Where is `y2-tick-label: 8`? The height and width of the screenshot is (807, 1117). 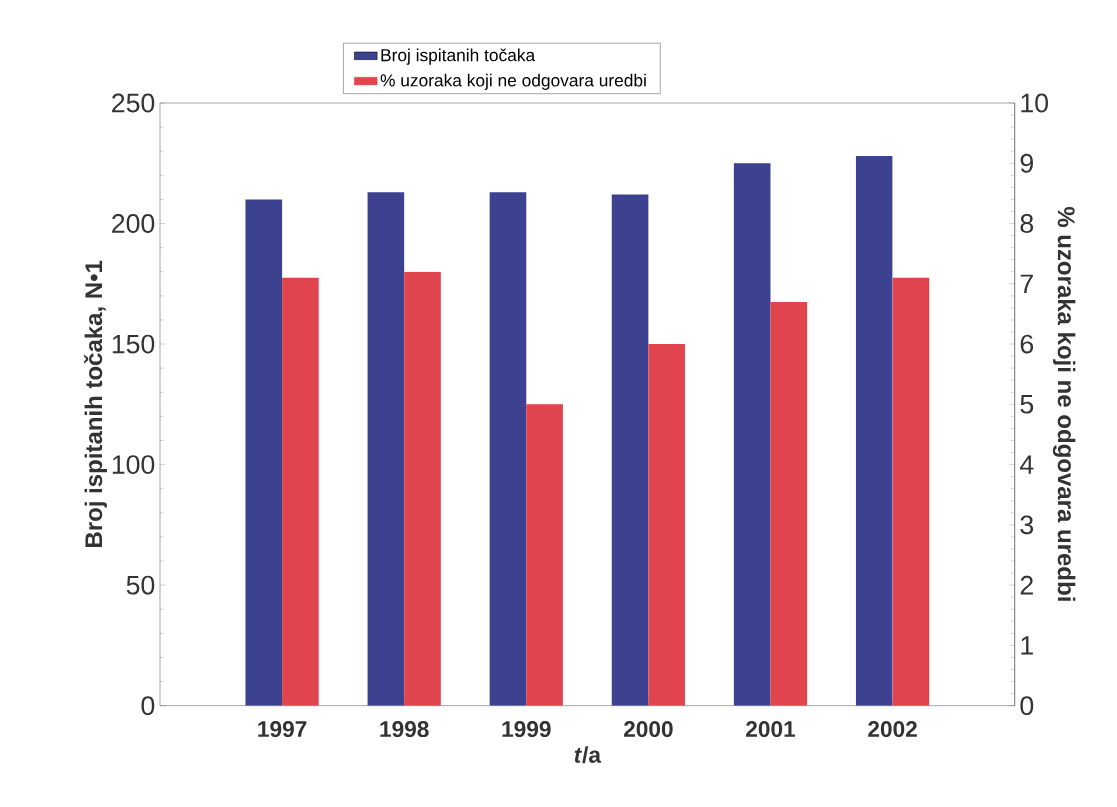 y2-tick-label: 8 is located at coordinates (1027, 223).